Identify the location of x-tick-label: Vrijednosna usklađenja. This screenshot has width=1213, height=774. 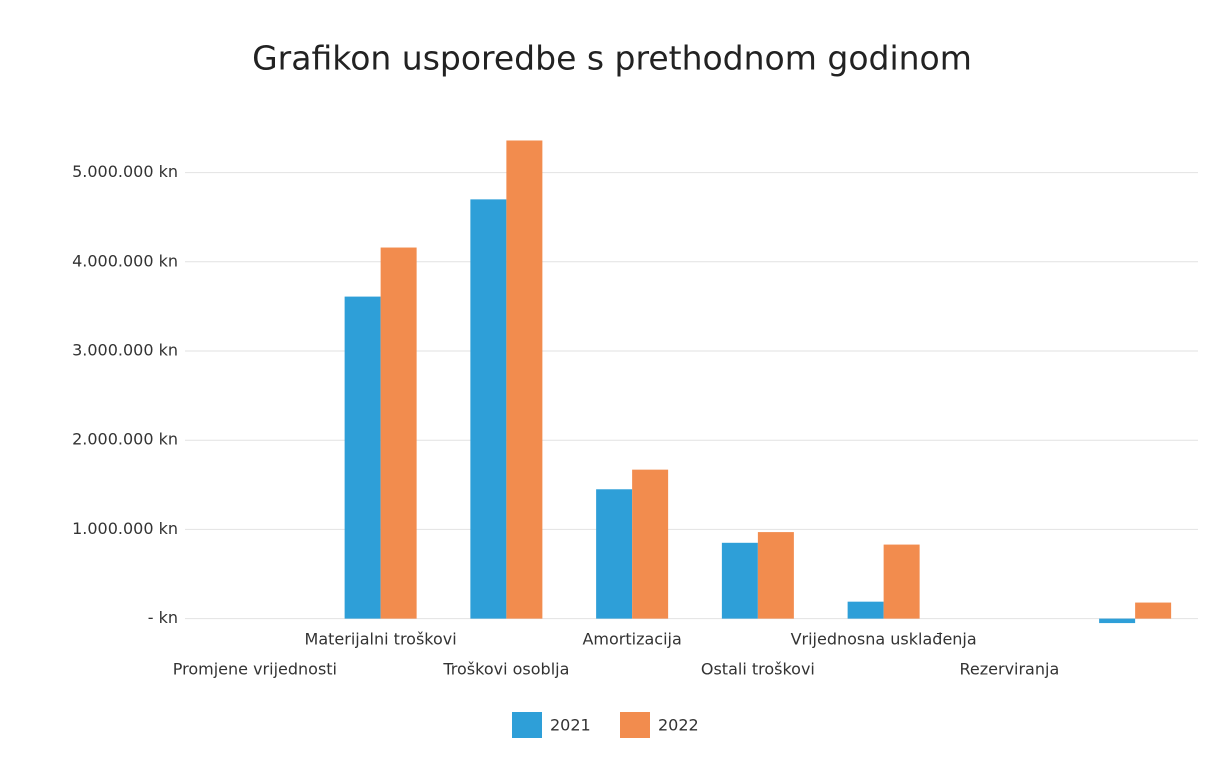
(884, 639).